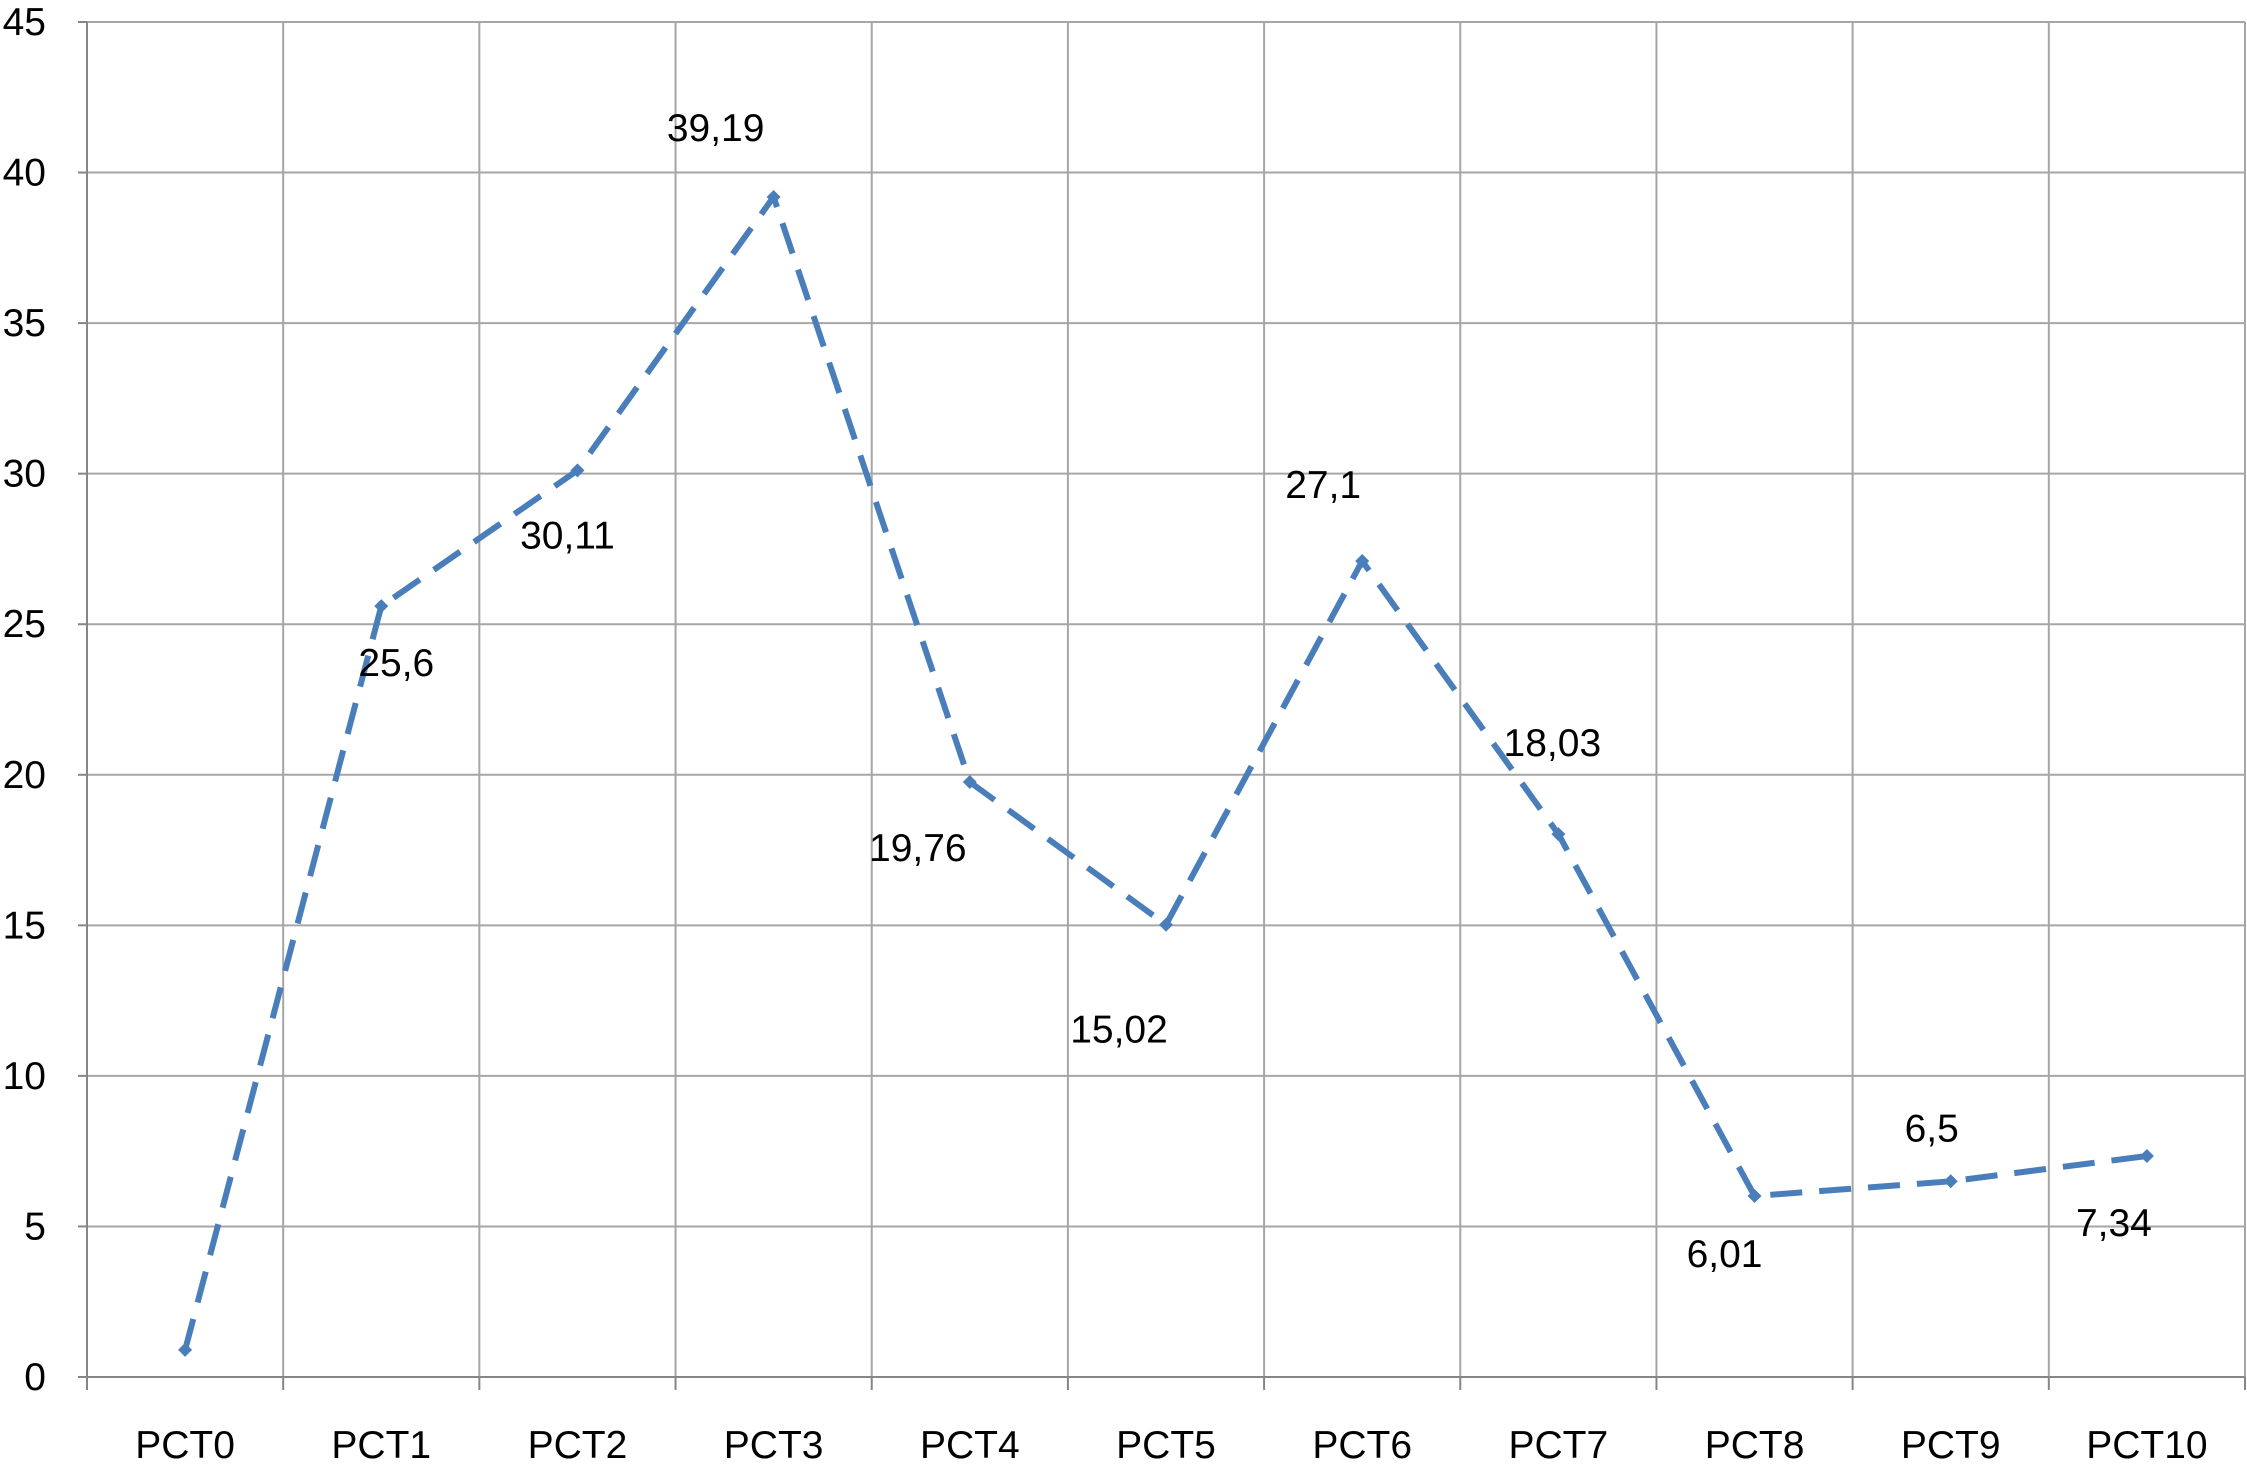  What do you see at coordinates (774, 1445) in the screenshot?
I see `x-tick-label: PCT3` at bounding box center [774, 1445].